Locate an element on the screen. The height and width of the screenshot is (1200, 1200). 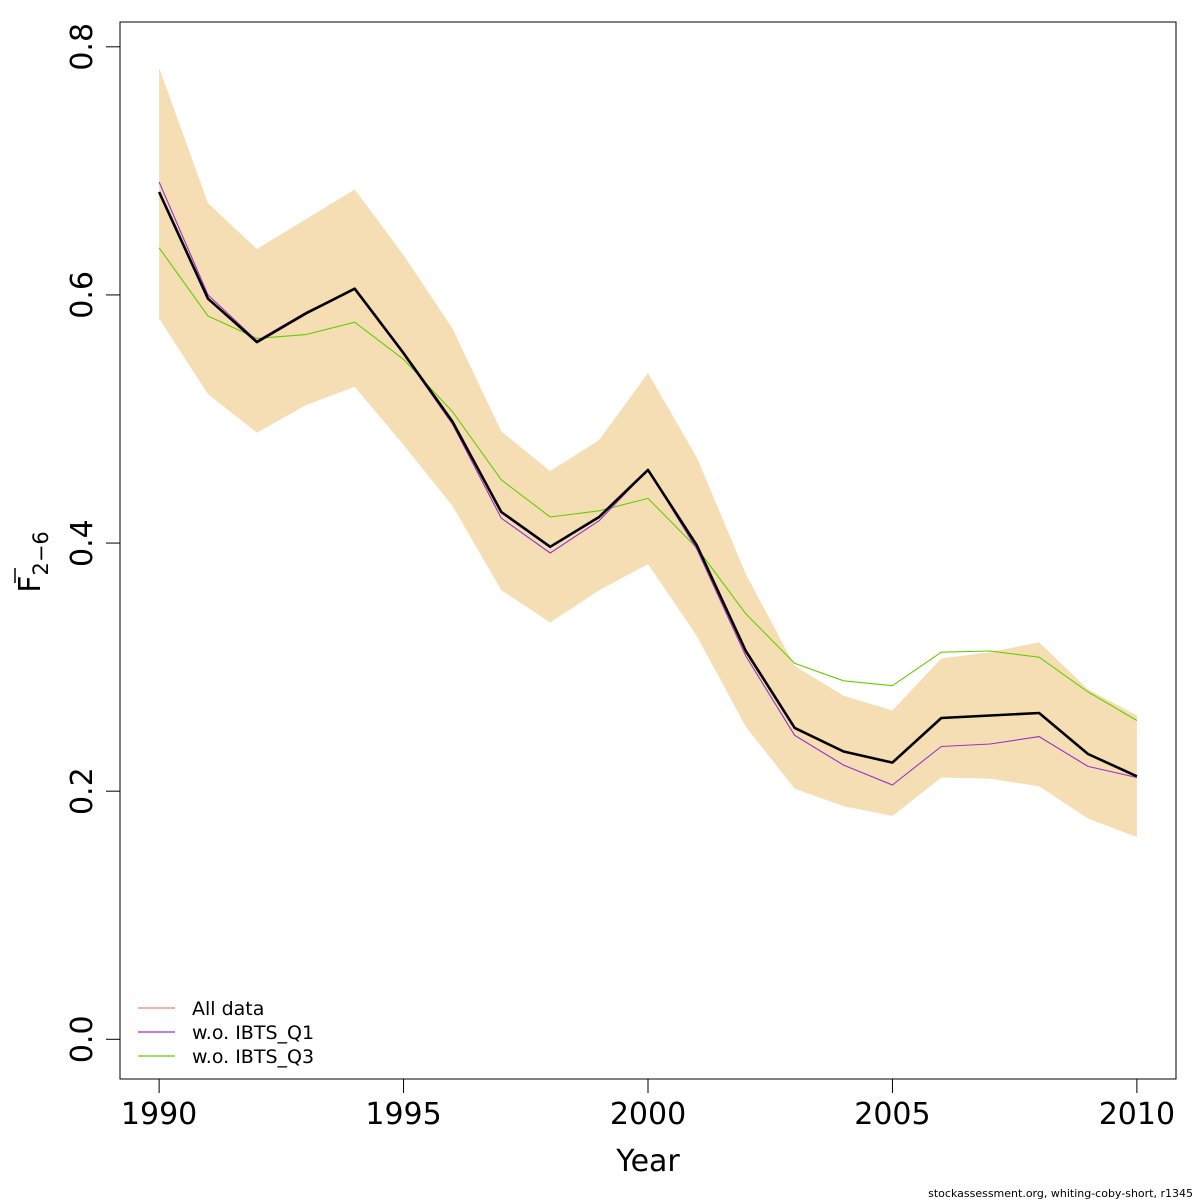
x-tick-label: 1995 is located at coordinates (403, 1114).